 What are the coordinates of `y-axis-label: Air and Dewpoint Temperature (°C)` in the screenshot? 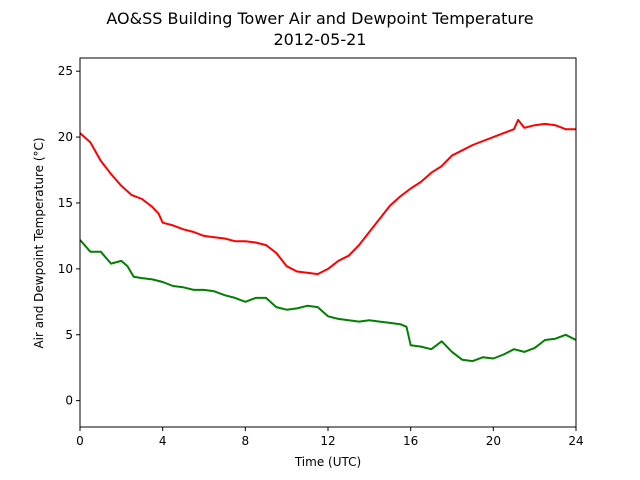 It's located at (39, 242).